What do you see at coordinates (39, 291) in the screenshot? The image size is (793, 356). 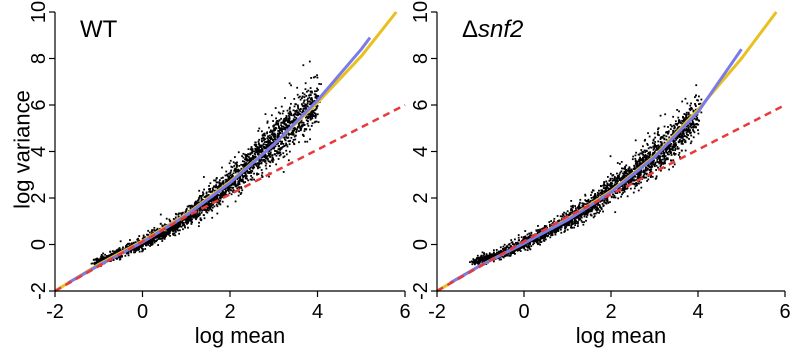 I see `y-tick-label: -2` at bounding box center [39, 291].